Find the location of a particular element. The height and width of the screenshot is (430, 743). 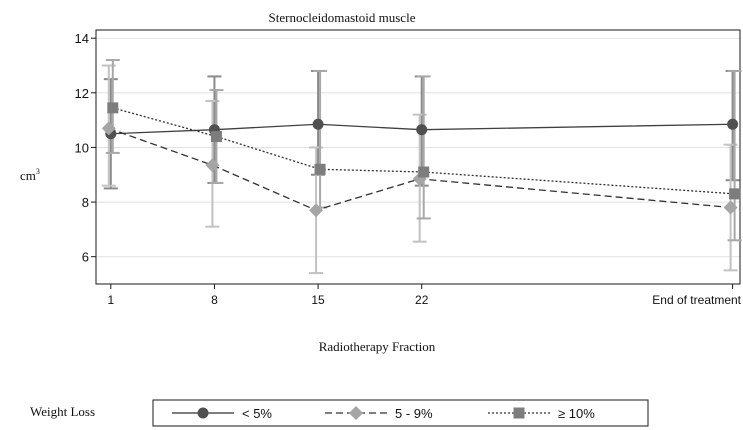

legend-label: < 5% is located at coordinates (257, 413).